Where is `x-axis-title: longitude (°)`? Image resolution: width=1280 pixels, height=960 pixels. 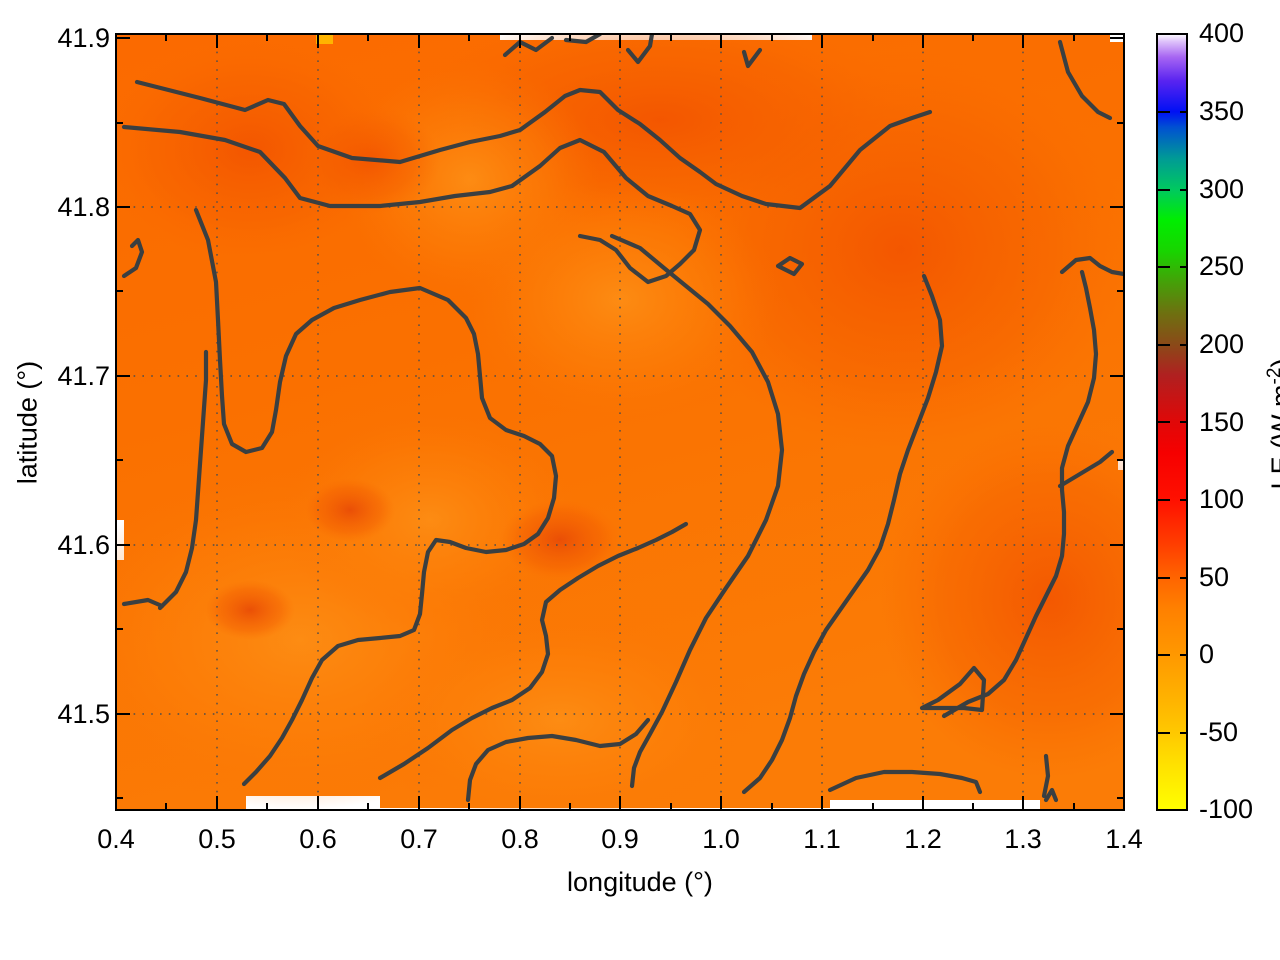 x-axis-title: longitude (°) is located at coordinates (640, 882).